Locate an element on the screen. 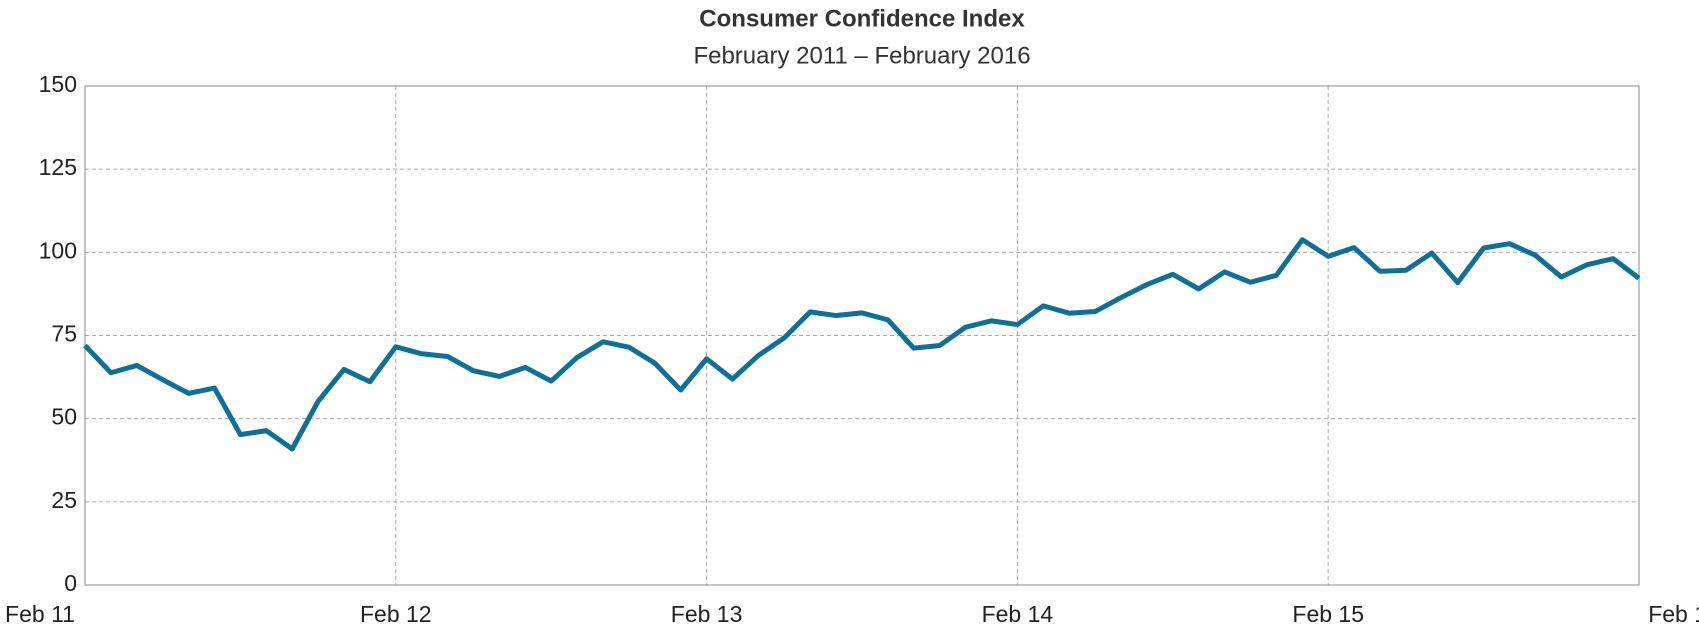 The image size is (1699, 633). x-tick-label: Feb 15 is located at coordinates (1328, 614).